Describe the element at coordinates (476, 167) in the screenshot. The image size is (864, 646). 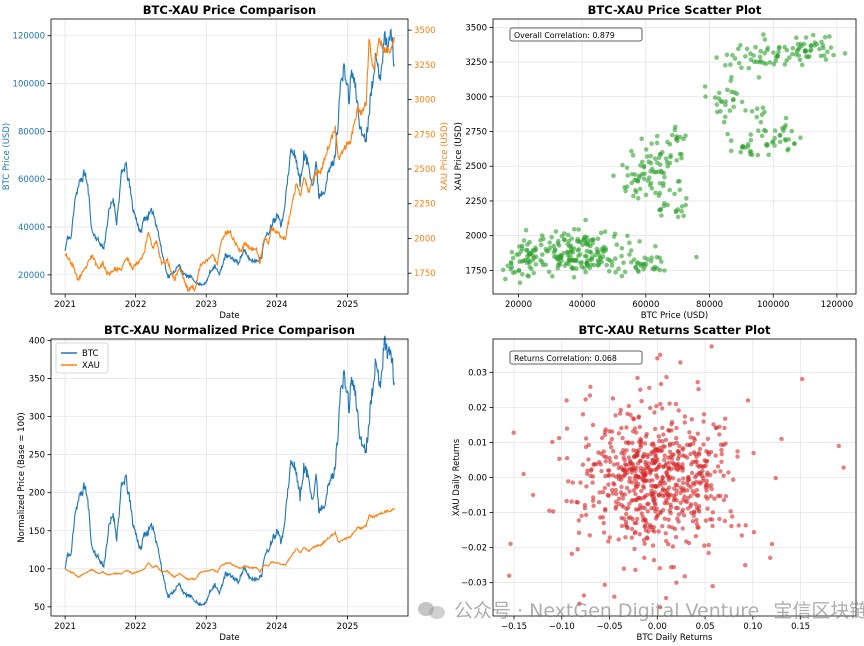
I see `y-tick-label: 2500` at that location.